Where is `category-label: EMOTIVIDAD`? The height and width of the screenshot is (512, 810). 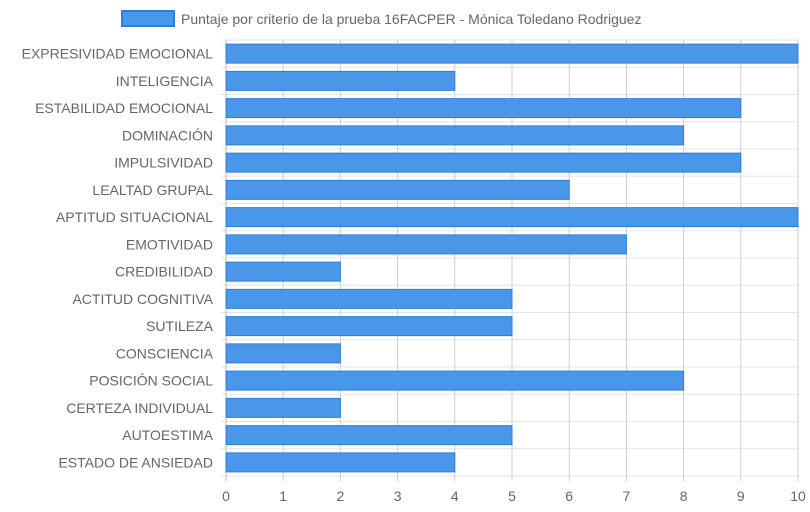
category-label: EMOTIVIDAD is located at coordinates (169, 244).